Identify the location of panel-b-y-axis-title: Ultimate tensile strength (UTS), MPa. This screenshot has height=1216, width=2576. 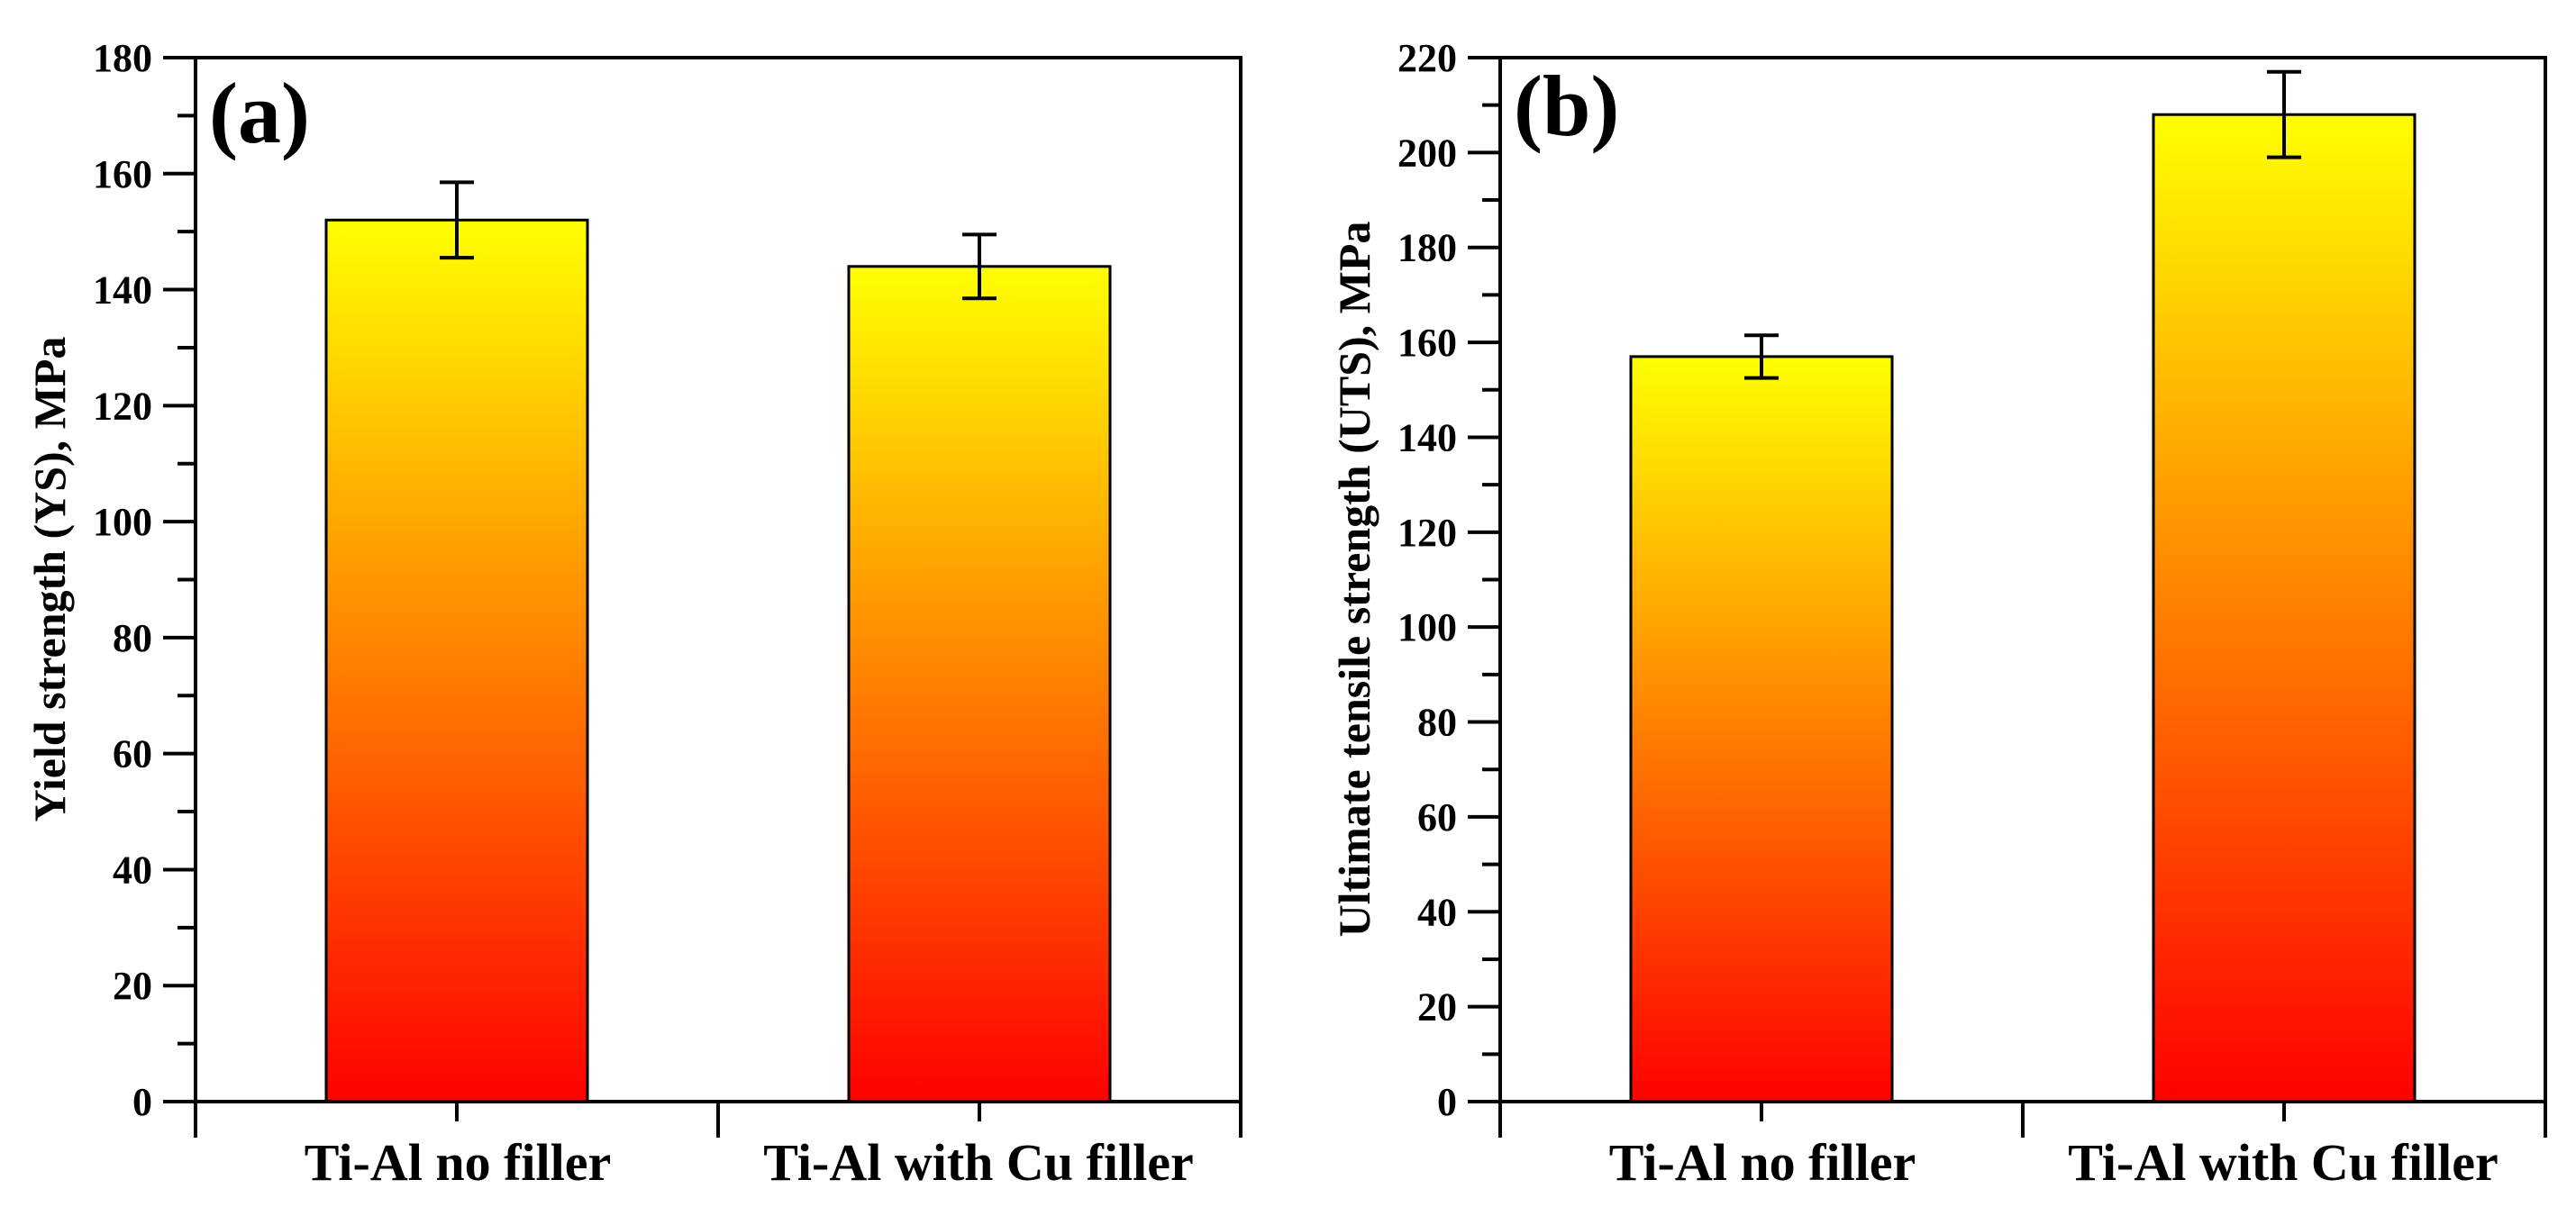
(1354, 580).